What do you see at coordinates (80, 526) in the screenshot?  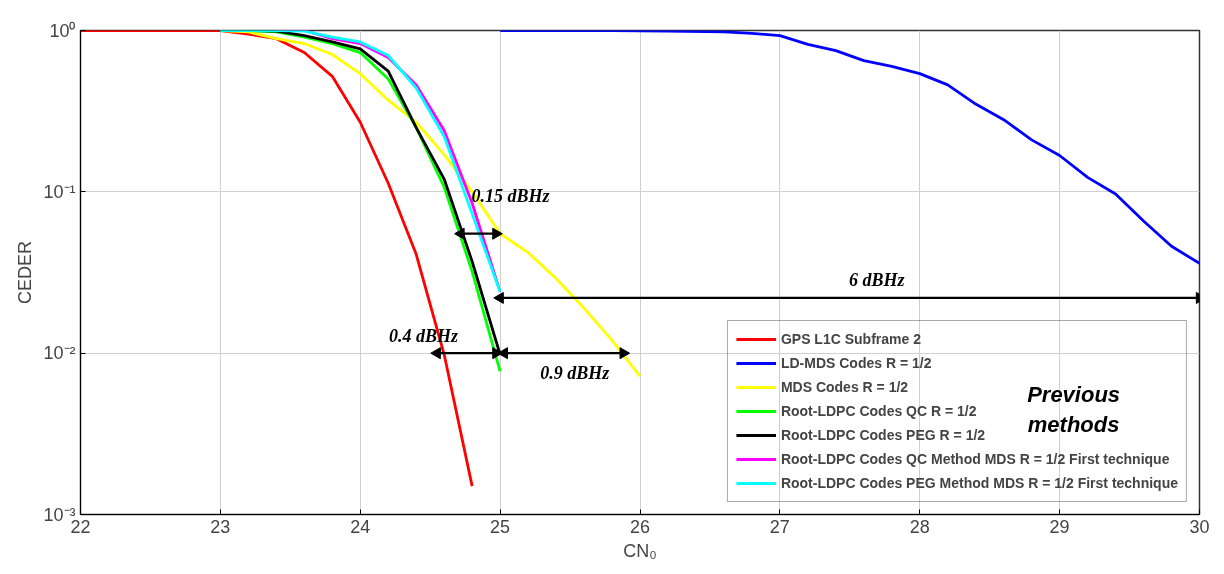 I see `x-tick-label: 22` at bounding box center [80, 526].